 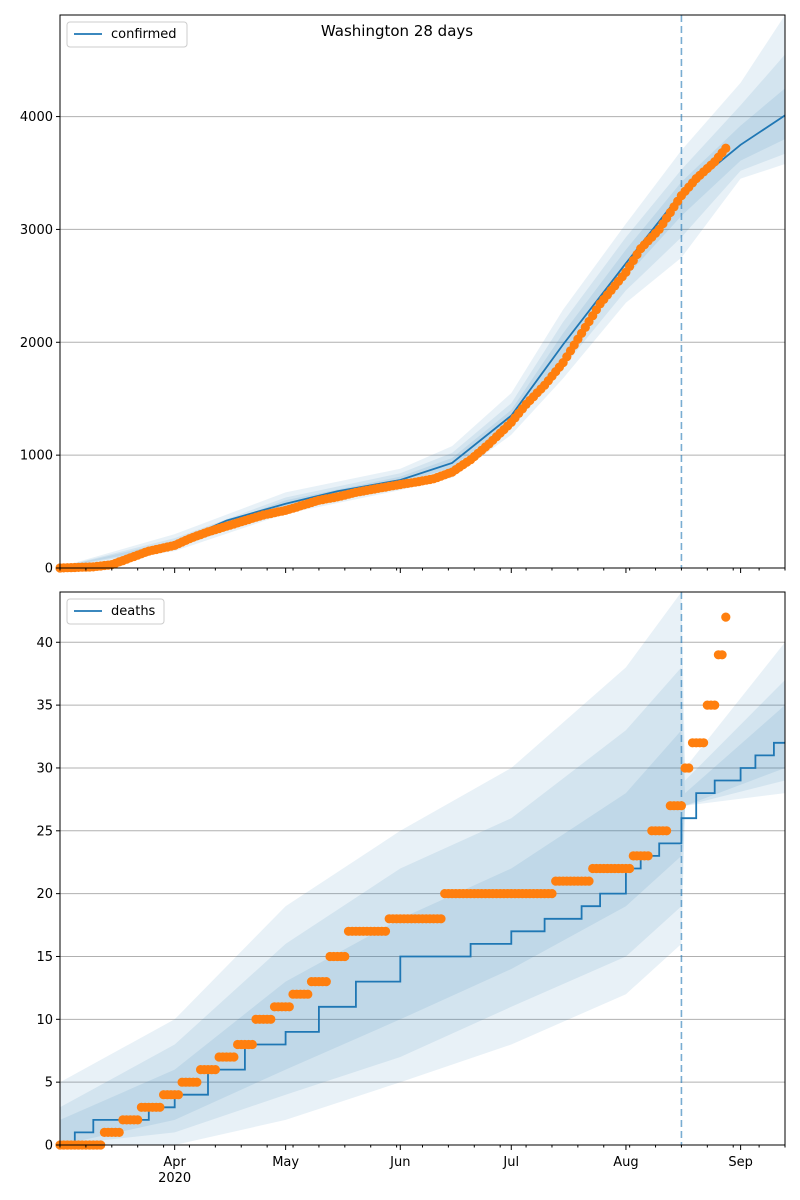 I want to click on x-tick-label: Jun, so click(x=399, y=1162).